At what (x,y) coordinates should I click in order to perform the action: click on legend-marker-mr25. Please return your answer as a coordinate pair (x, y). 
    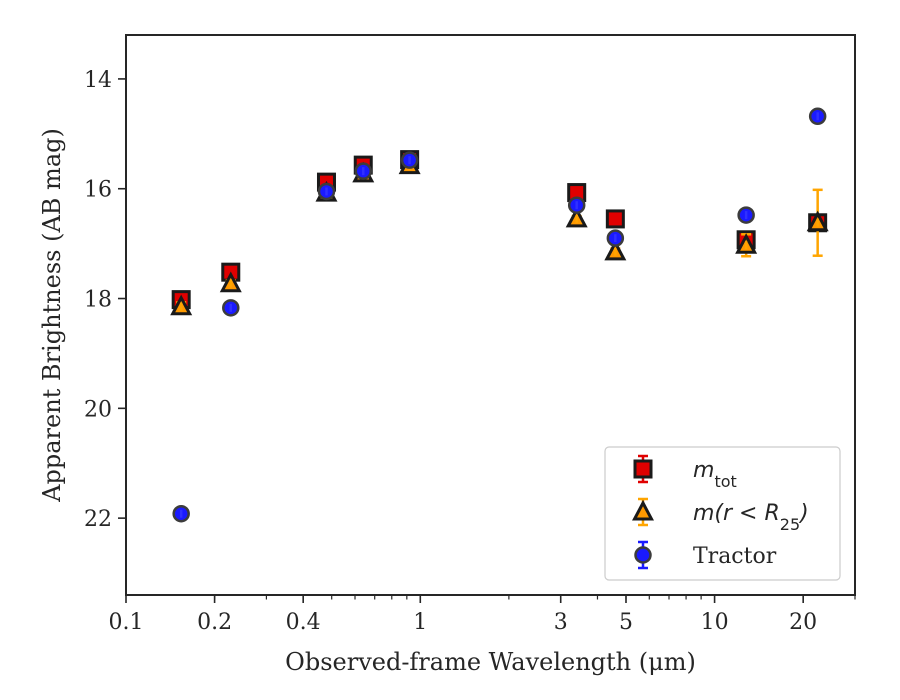
    Looking at the image, I should click on (643, 510).